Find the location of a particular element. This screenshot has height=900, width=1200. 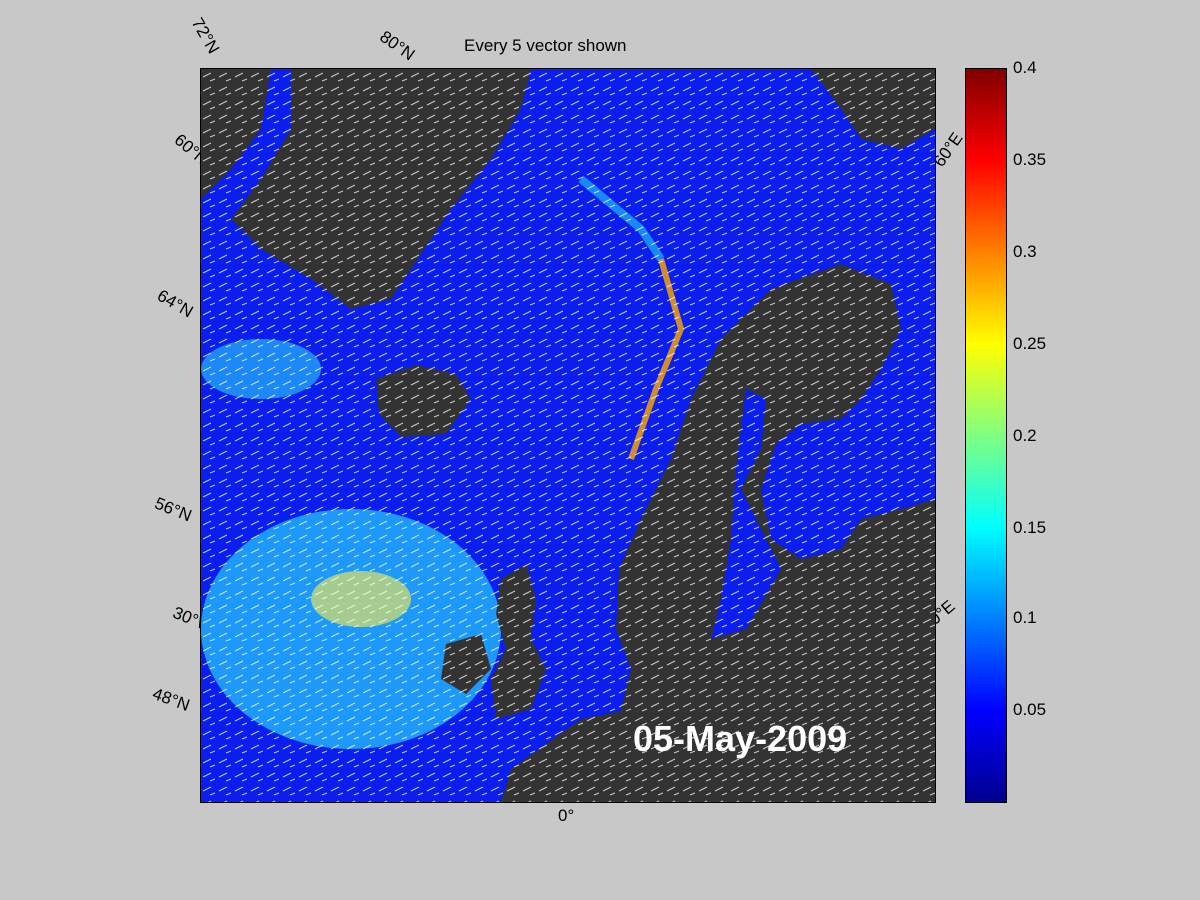

colorbar-tick: 0.15 is located at coordinates (1030, 527).